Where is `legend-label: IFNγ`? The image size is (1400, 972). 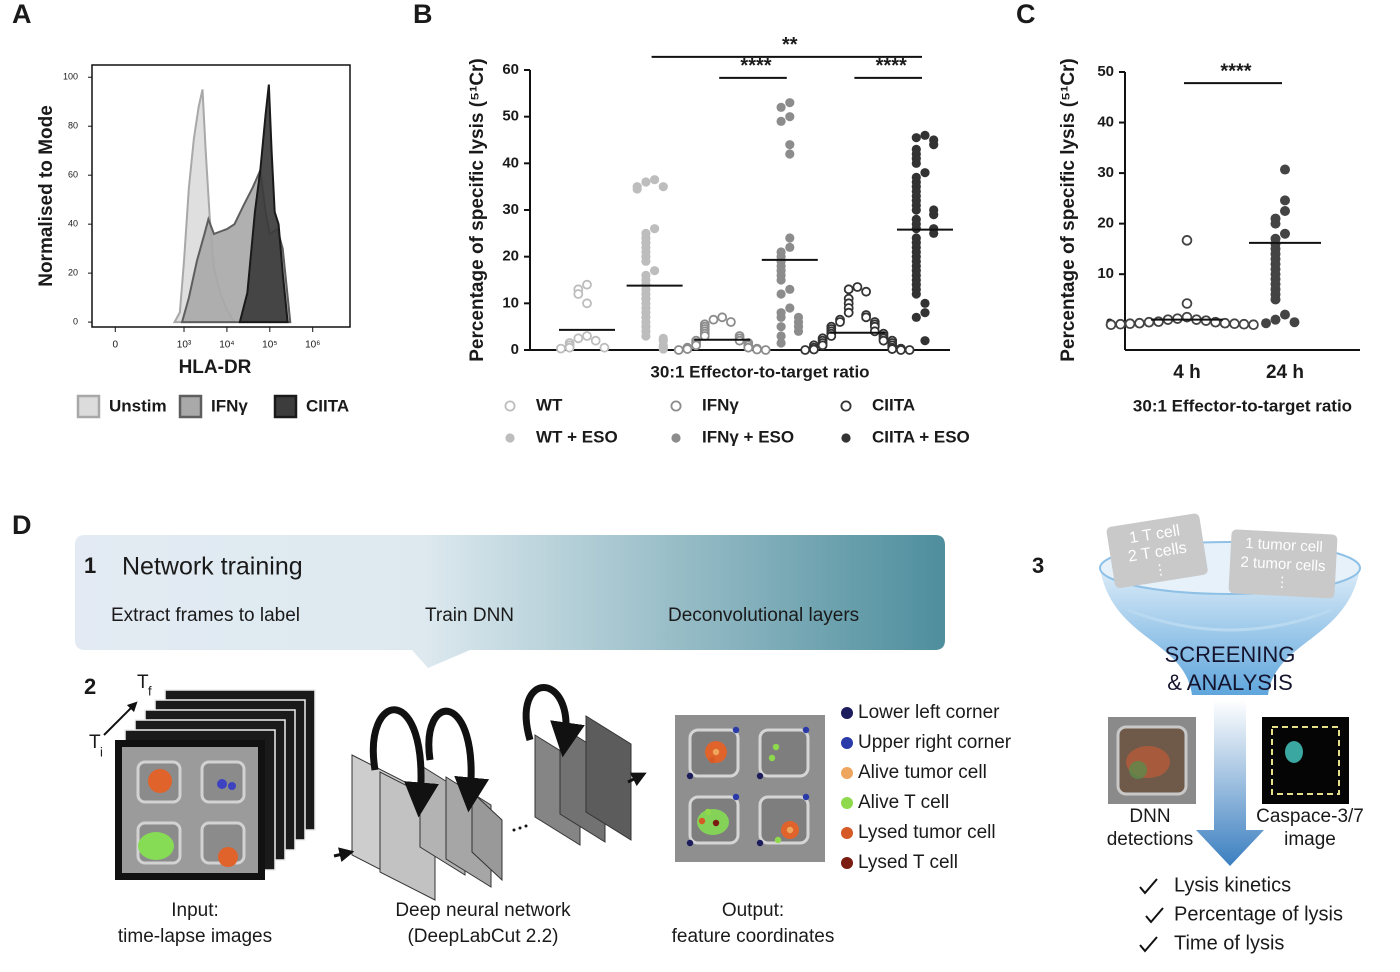
legend-label: IFNγ is located at coordinates (720, 404).